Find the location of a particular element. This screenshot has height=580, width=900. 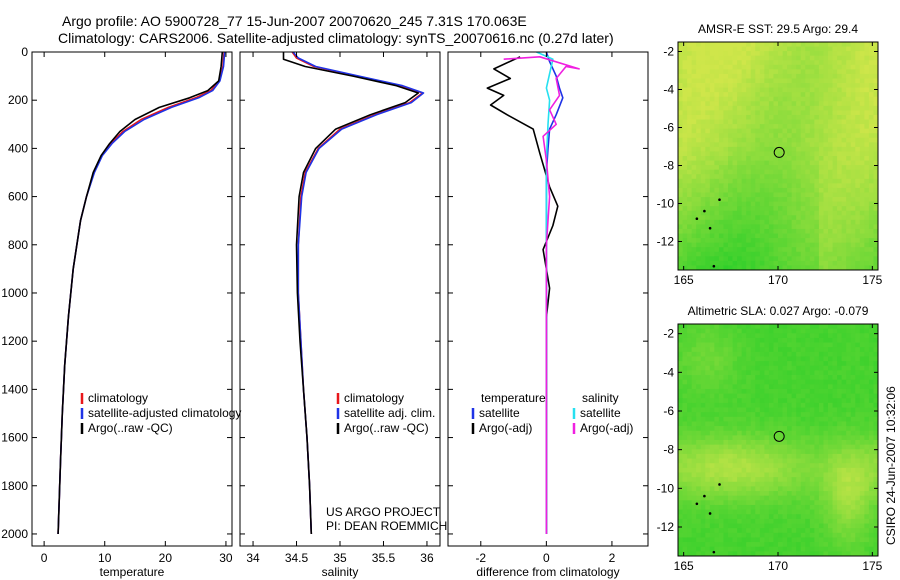

sla-map-ytick-label: -8 is located at coordinates (668, 450).